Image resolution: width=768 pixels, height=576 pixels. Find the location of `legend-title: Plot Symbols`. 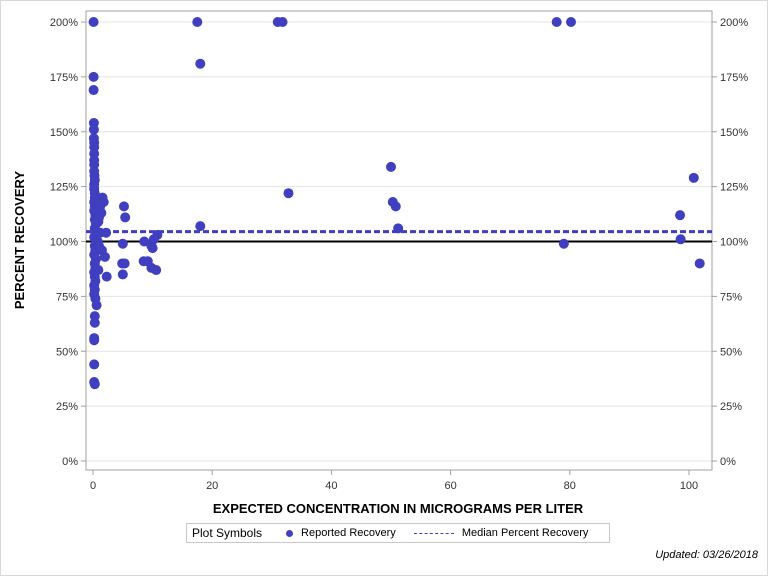

legend-title: Plot Symbols is located at coordinates (227, 533).